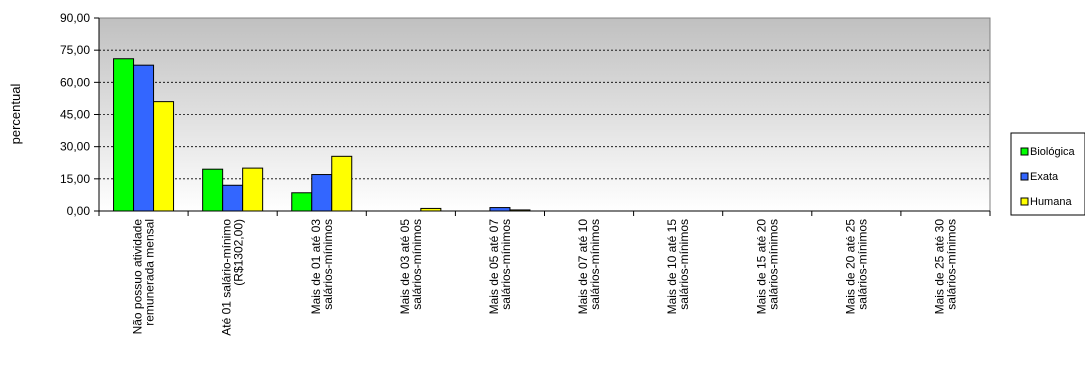 The height and width of the screenshot is (378, 1085). What do you see at coordinates (672, 267) in the screenshot?
I see `x-tick-label: Mais de 10 até 15` at bounding box center [672, 267].